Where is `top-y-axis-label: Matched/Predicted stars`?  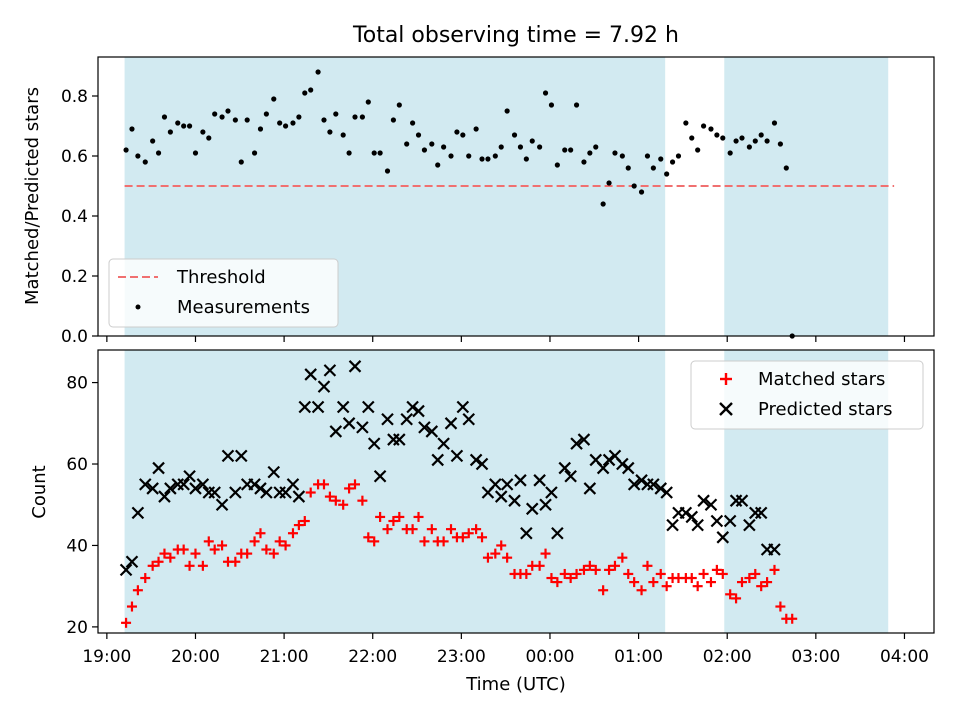 top-y-axis-label: Matched/Predicted stars is located at coordinates (32, 196).